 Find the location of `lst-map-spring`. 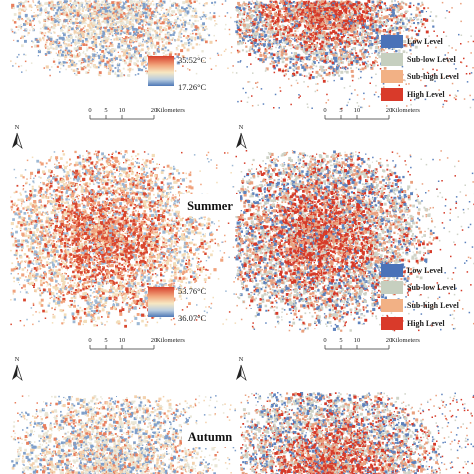

lst-map-spring is located at coordinates (123, 39).